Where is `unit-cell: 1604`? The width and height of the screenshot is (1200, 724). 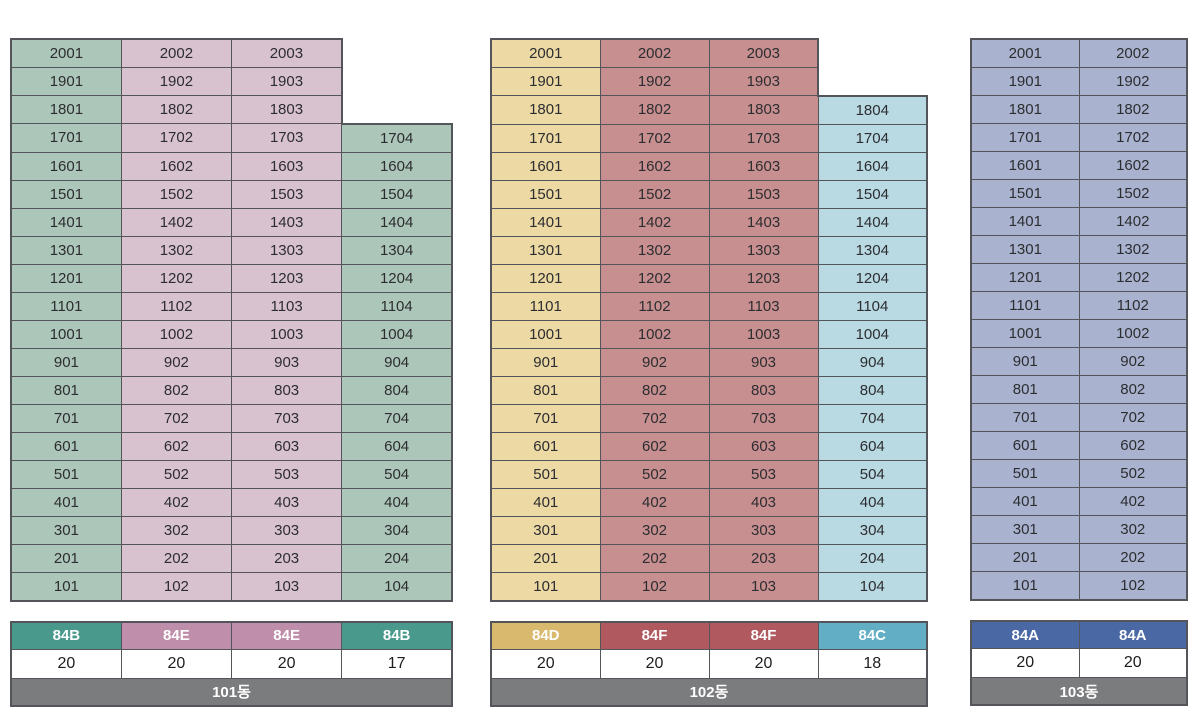 unit-cell: 1604 is located at coordinates (872, 166).